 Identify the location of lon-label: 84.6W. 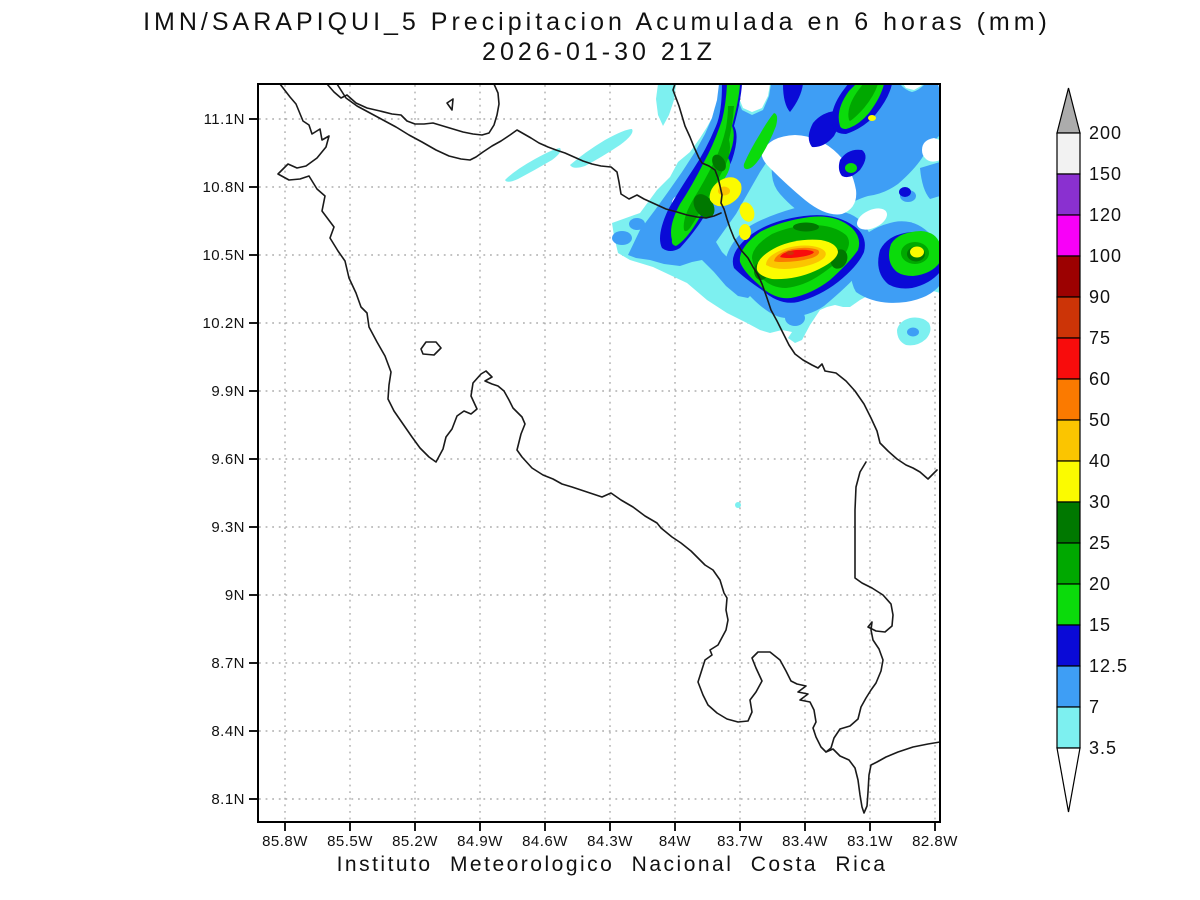
(545, 841).